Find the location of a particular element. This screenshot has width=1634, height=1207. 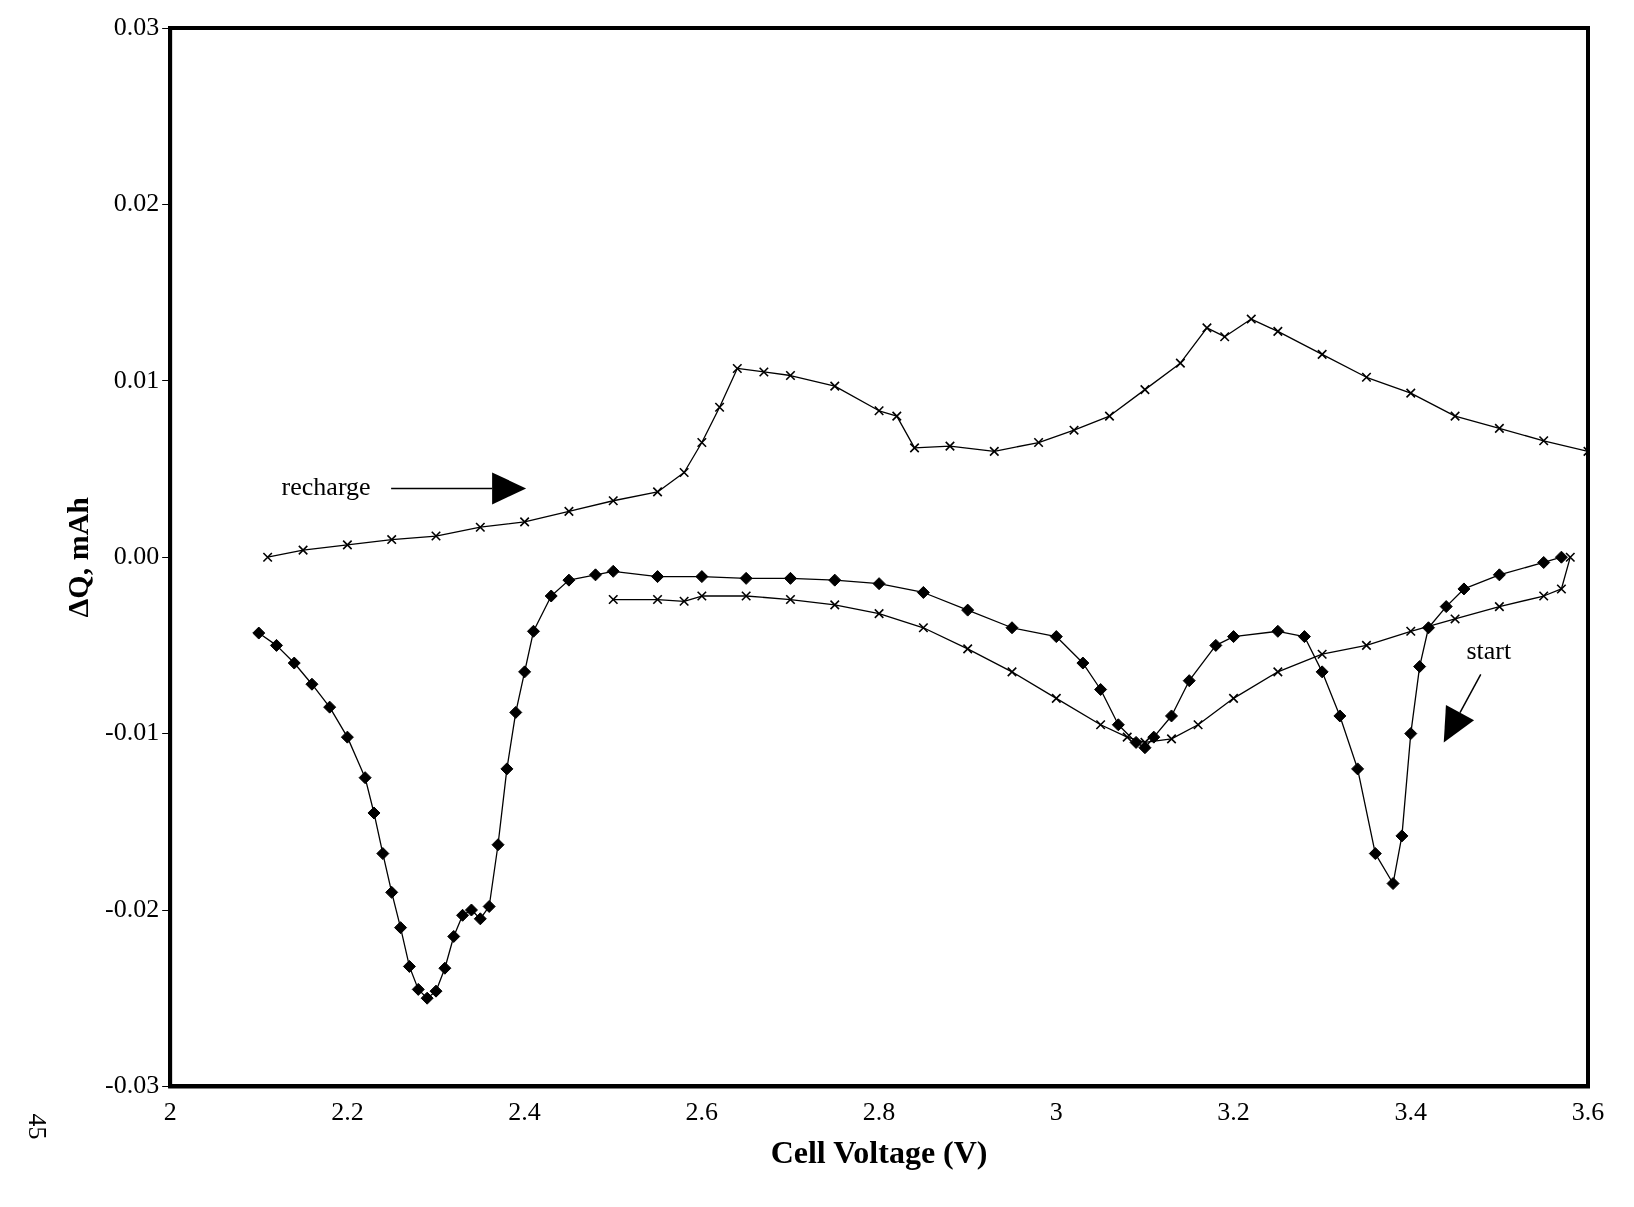

x-tick-label: 3.6 is located at coordinates (1588, 1111).